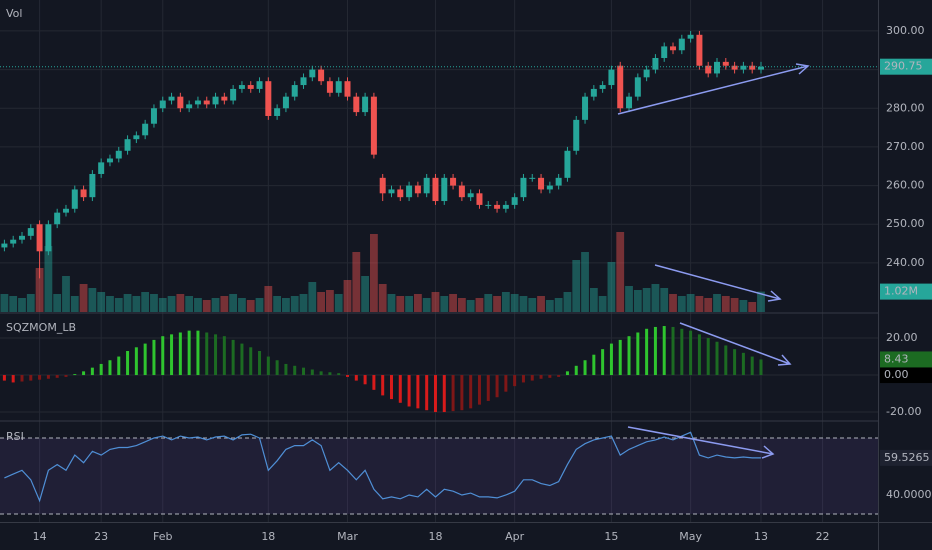  What do you see at coordinates (905, 262) in the screenshot?
I see `y-tick-label: 240.00` at bounding box center [905, 262].